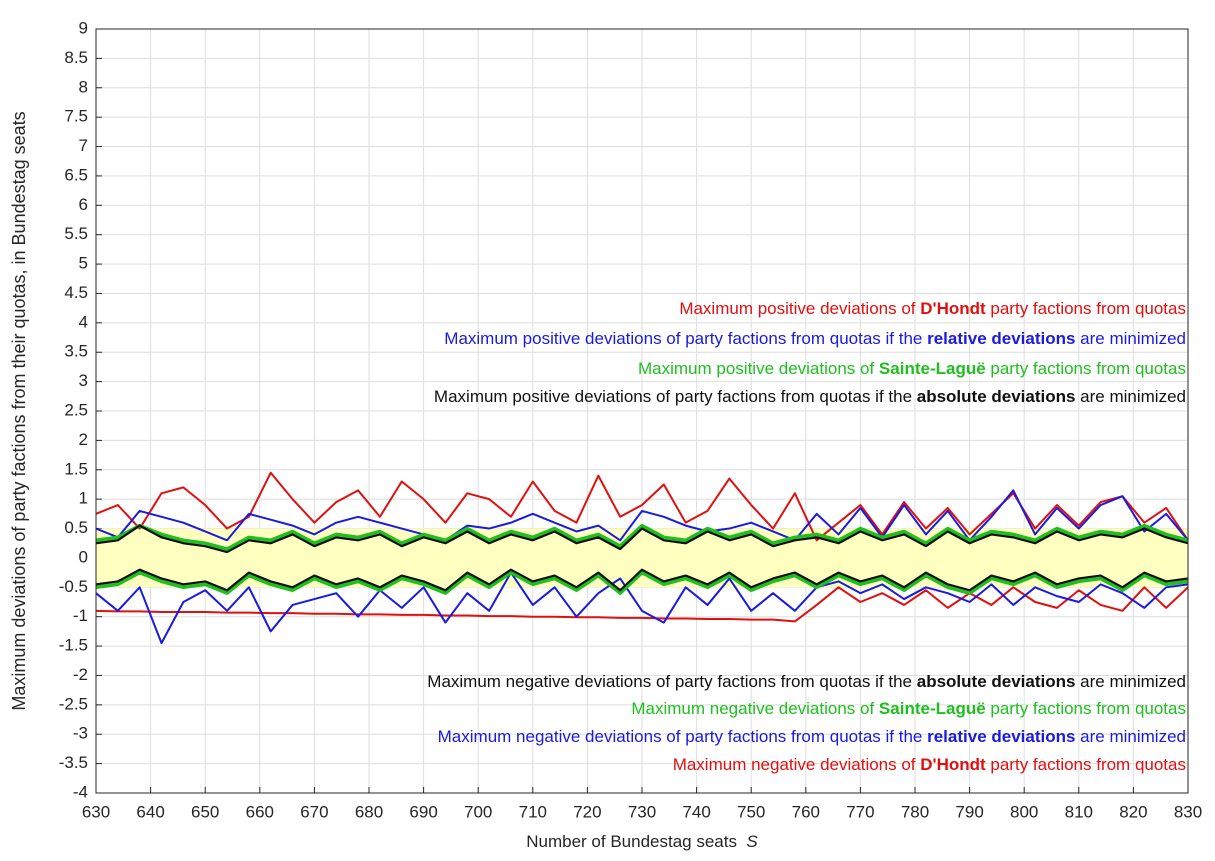 The width and height of the screenshot is (1215, 861). Describe the element at coordinates (205, 811) in the screenshot. I see `x-tick-label: 650` at that location.